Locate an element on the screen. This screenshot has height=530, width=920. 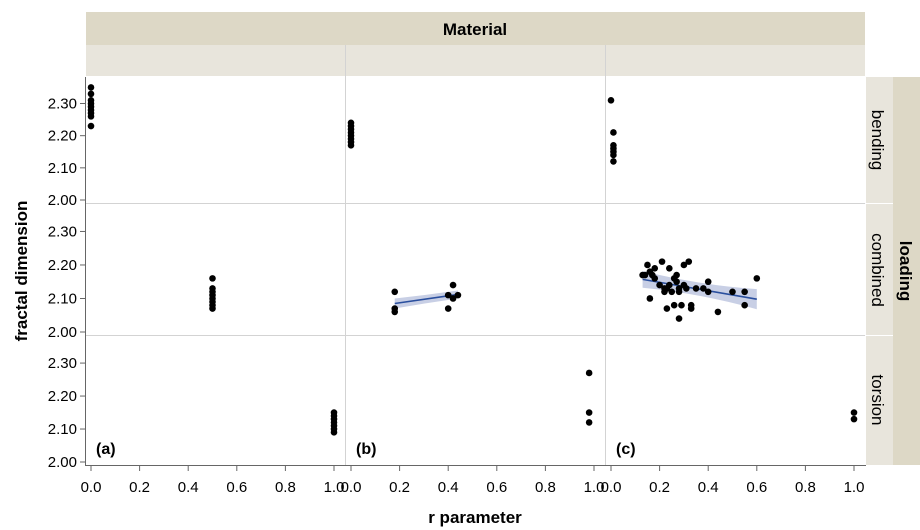
confidence-band is located at coordinates (699, 290).